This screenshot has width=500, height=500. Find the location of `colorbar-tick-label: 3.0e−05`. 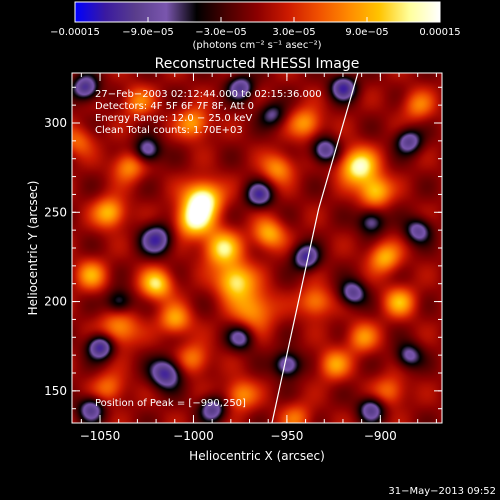

colorbar-tick-label: 3.0e−05 is located at coordinates (293, 32).